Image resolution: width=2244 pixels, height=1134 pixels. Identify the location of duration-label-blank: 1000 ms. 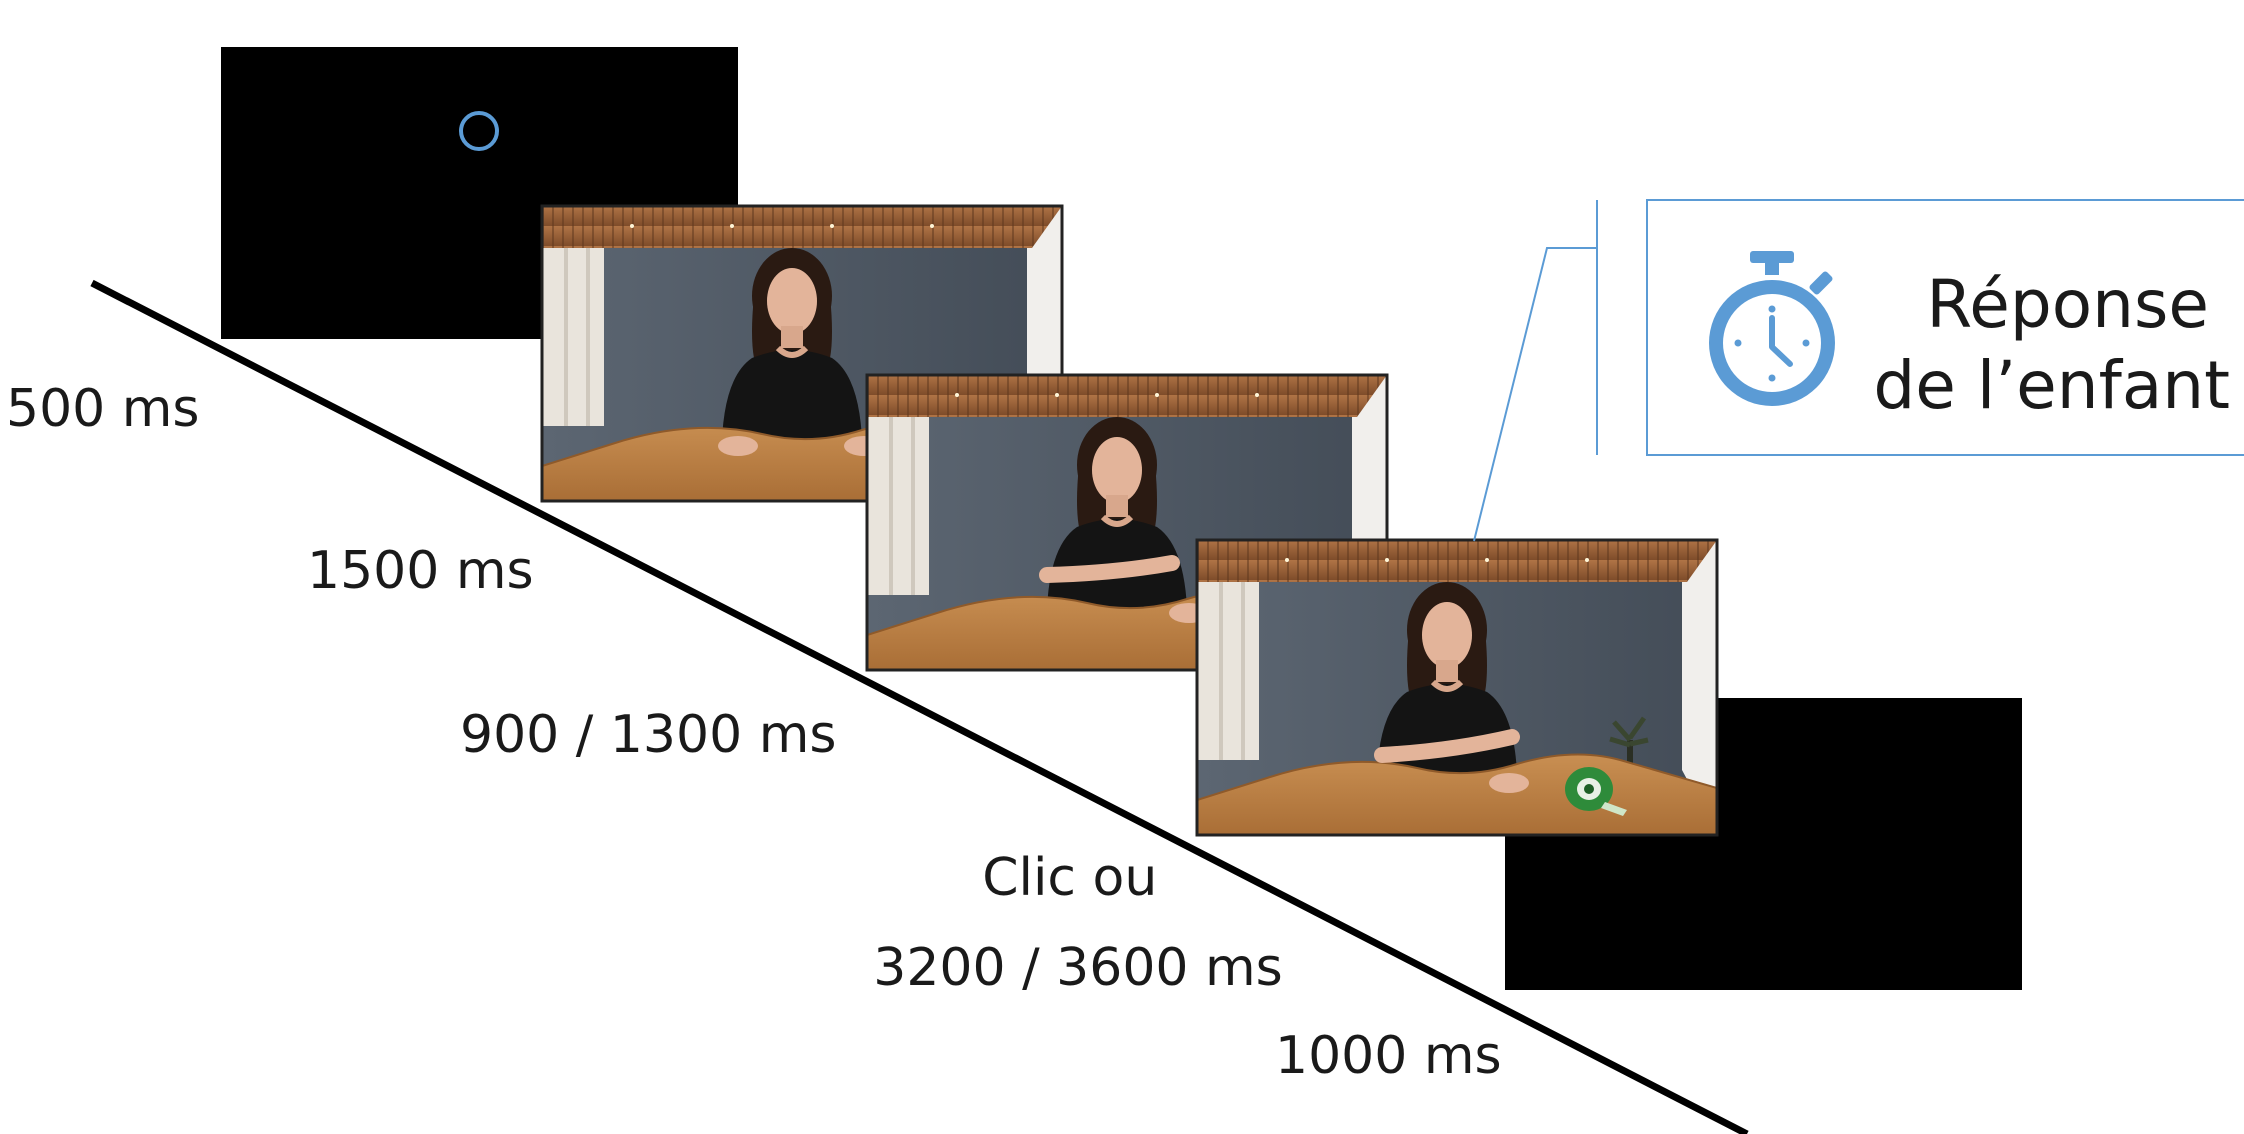
(1388, 1056).